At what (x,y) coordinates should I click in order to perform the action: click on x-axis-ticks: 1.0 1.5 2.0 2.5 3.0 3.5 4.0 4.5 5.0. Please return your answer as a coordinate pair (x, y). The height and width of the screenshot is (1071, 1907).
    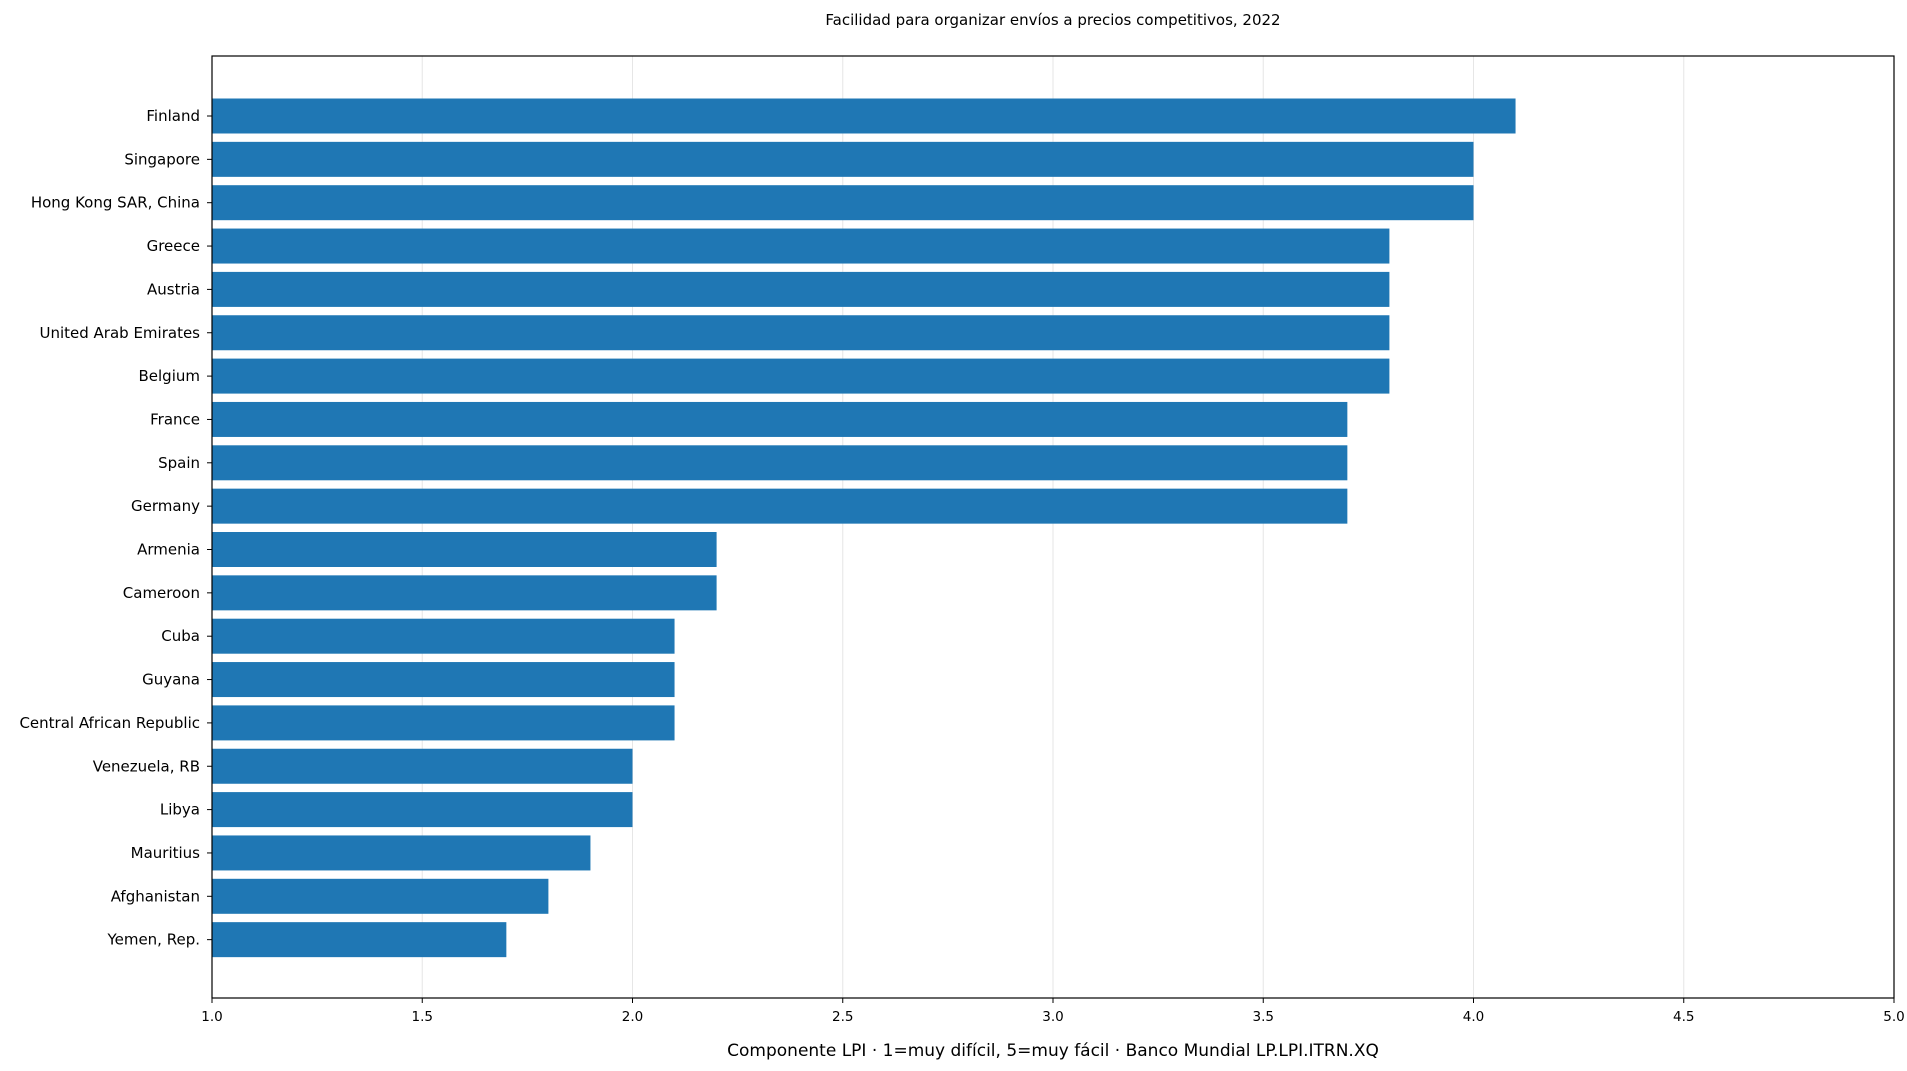
    Looking at the image, I should click on (1053, 1011).